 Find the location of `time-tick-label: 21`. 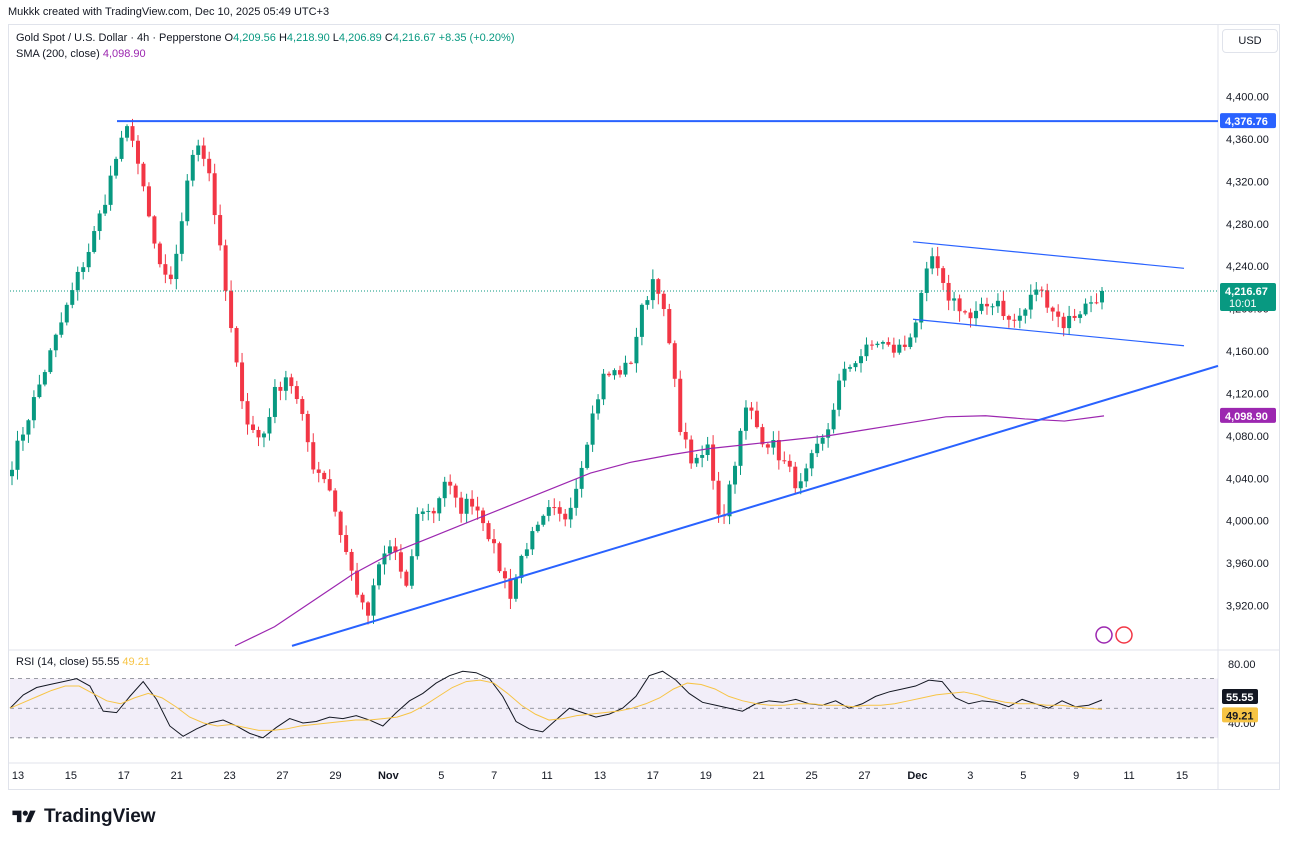

time-tick-label: 21 is located at coordinates (177, 776).